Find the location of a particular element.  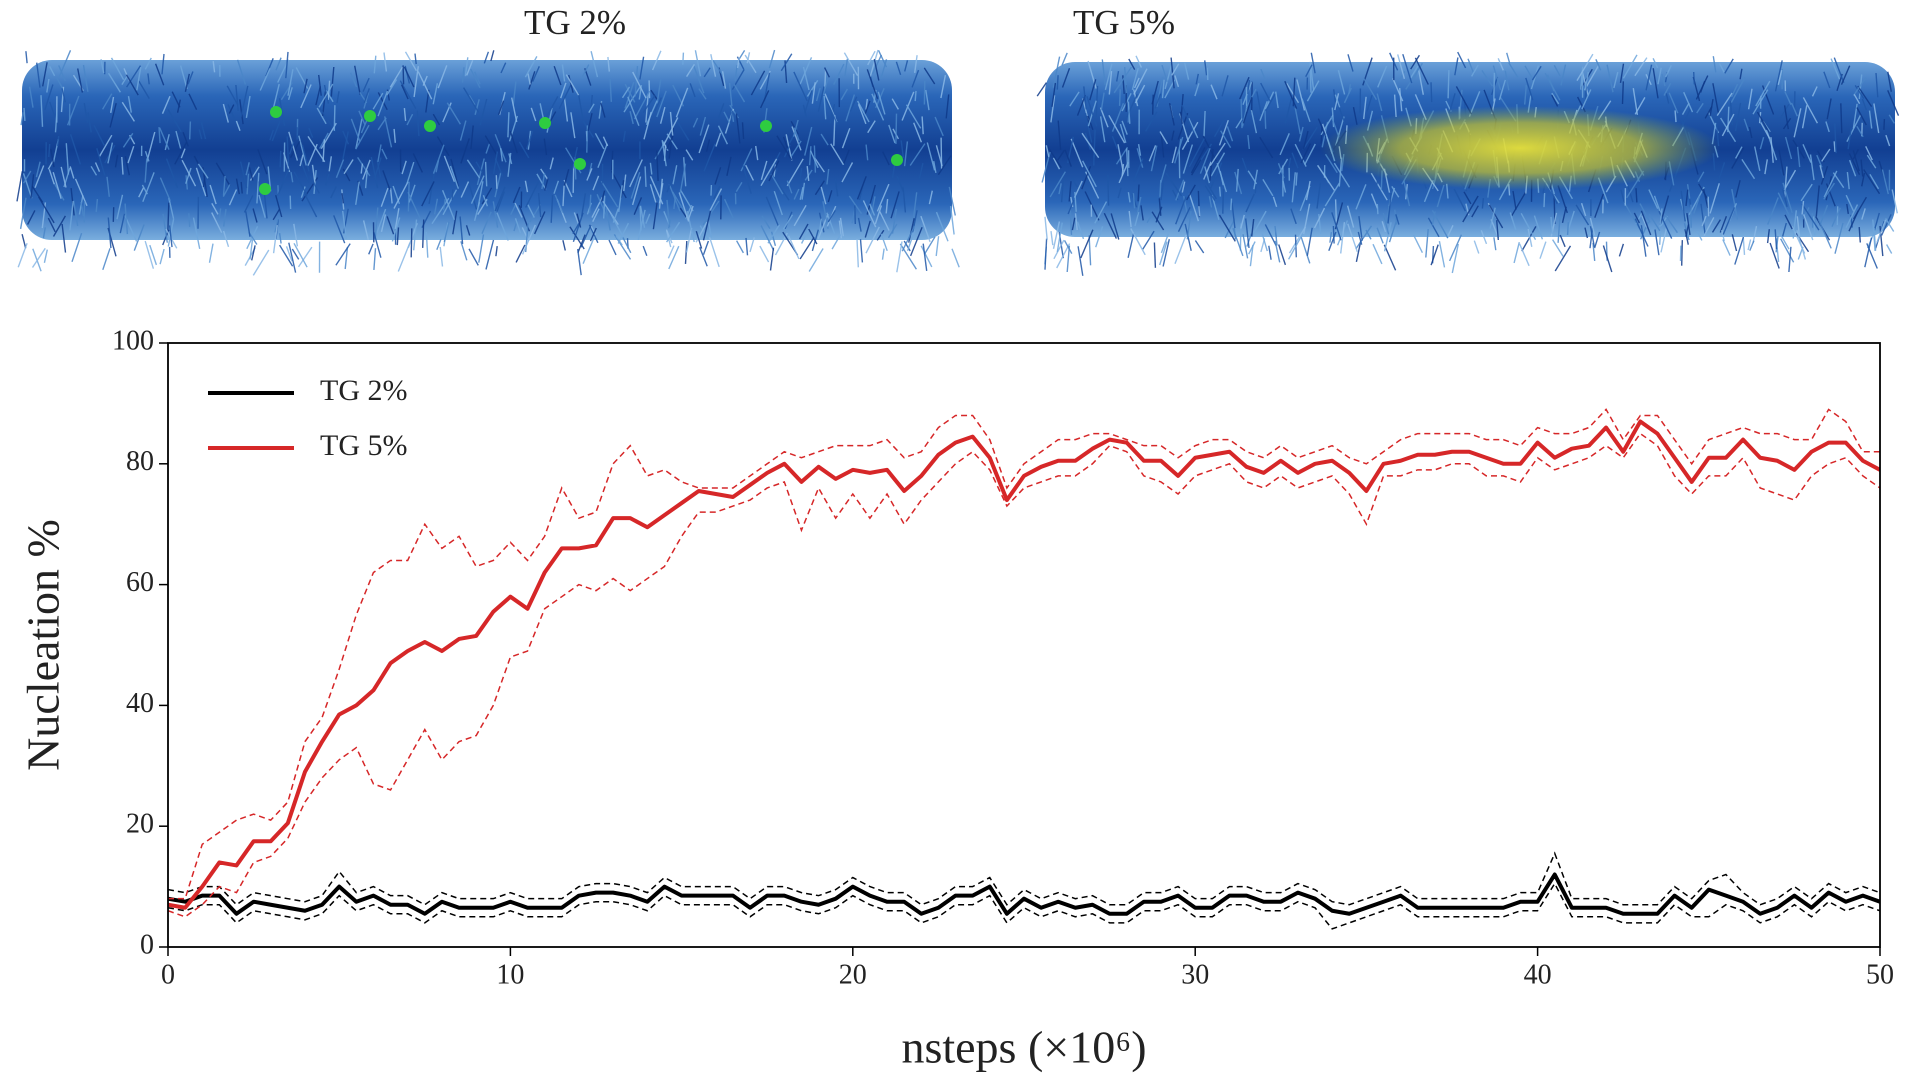

tg-molecule is located at coordinates (265, 189).